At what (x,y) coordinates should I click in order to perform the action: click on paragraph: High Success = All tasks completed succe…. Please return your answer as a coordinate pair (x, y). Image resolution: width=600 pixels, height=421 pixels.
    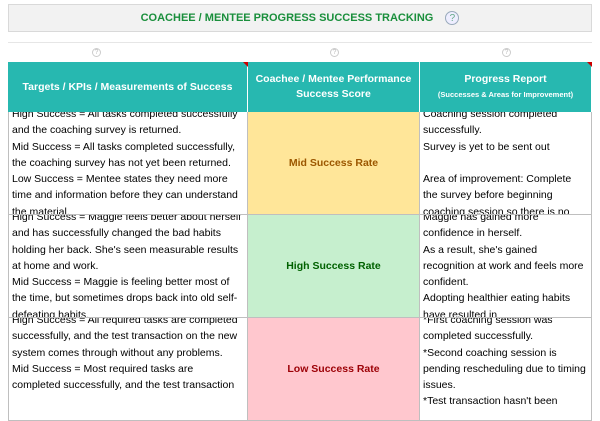
    Looking at the image, I should click on (125, 124).